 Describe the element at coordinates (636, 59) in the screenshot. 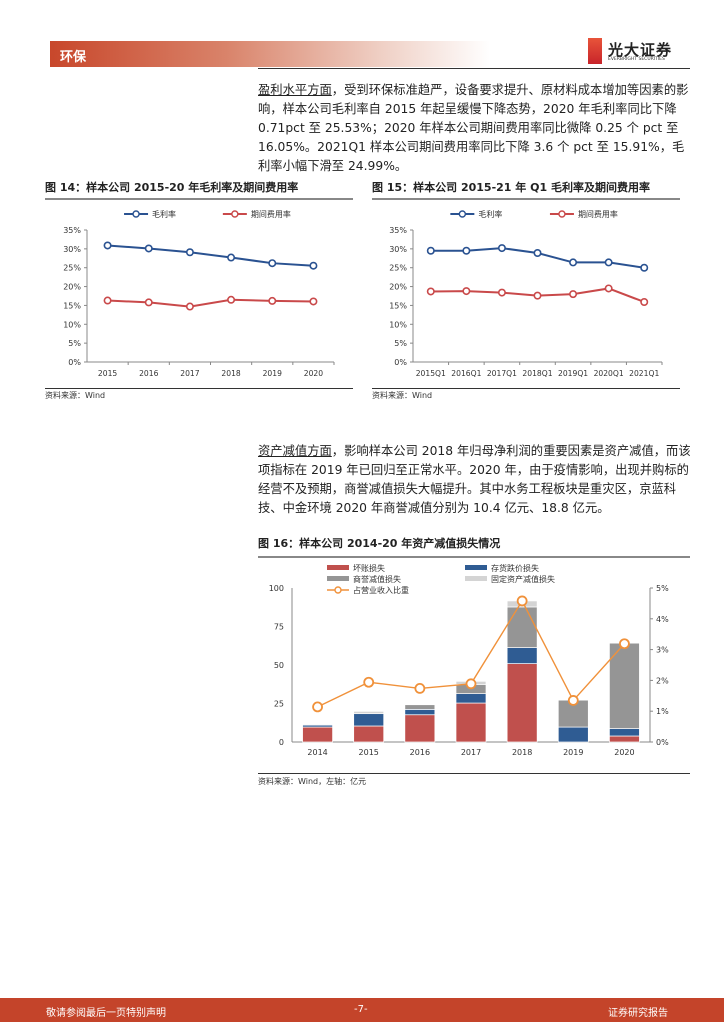

I see `logo-subtext: EVERBRIGHT SECURITIES` at that location.